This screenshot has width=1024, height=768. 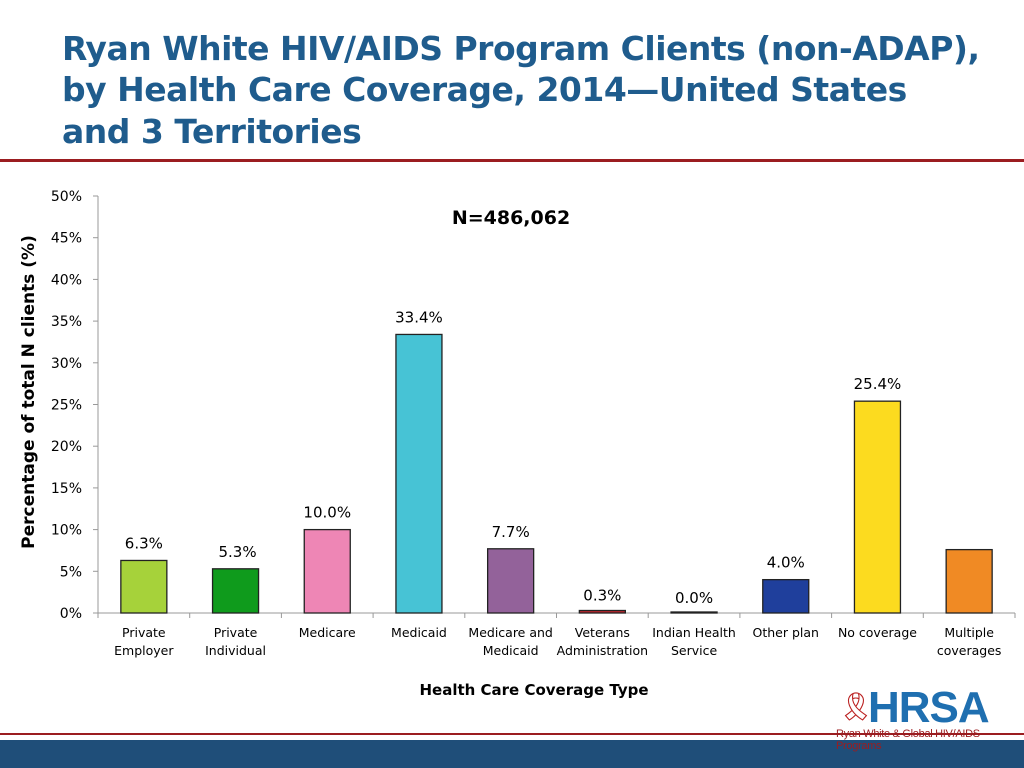 What do you see at coordinates (786, 563) in the screenshot?
I see `data-label: 4.0%` at bounding box center [786, 563].